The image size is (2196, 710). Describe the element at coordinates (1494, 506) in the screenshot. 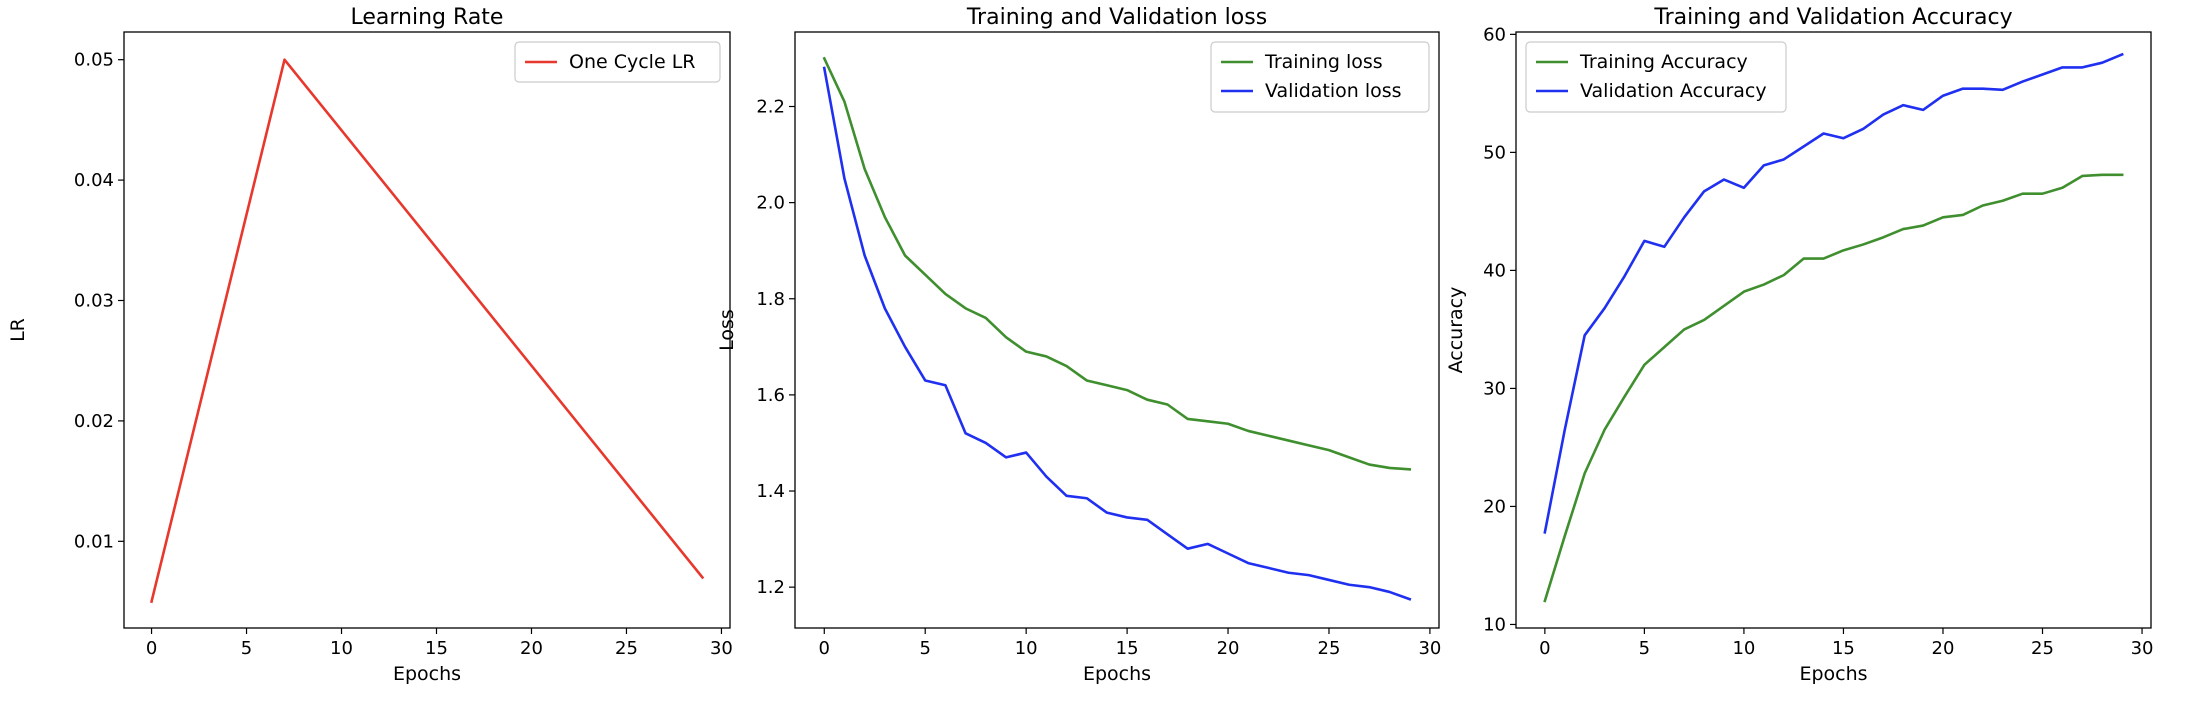

I see `y-tick-label: 20` at that location.